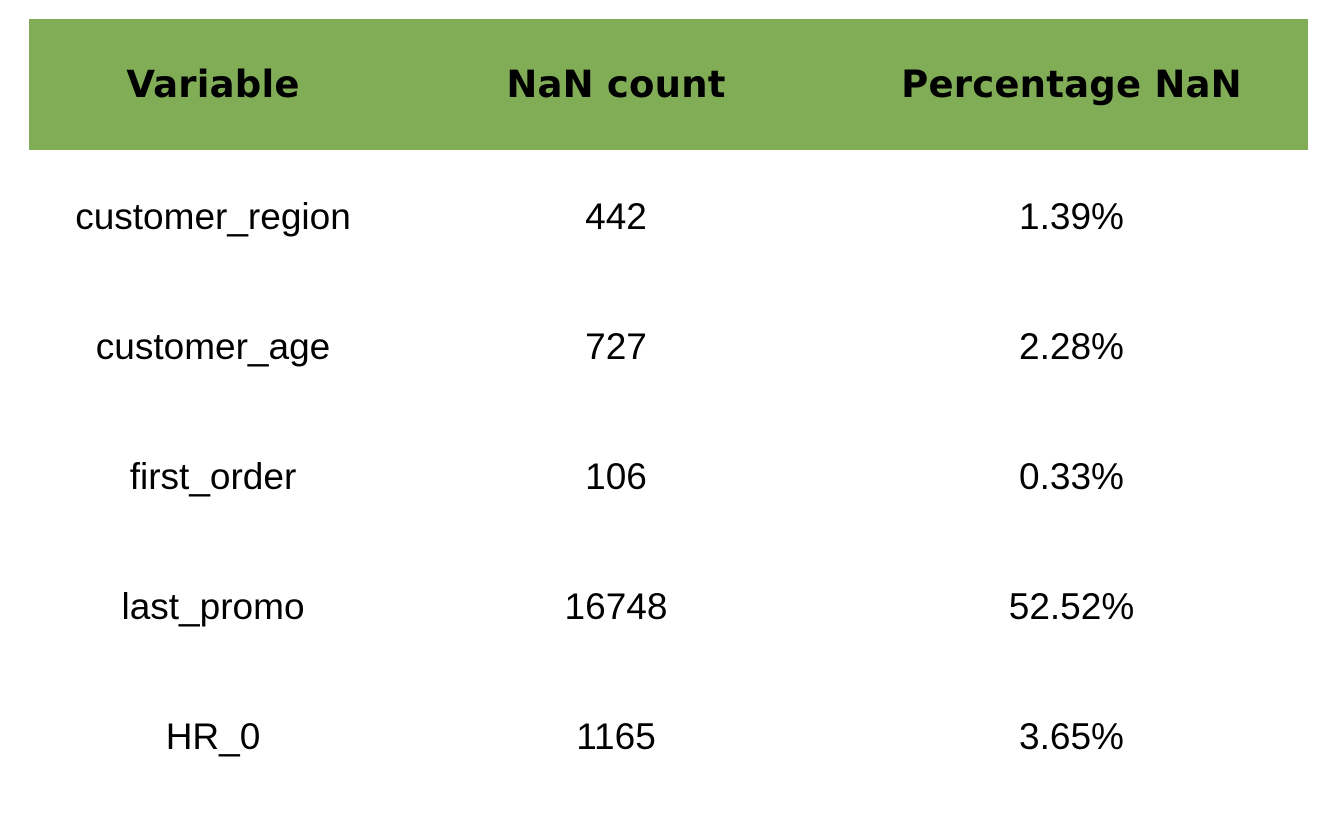 The image size is (1335, 833). What do you see at coordinates (668, 217) in the screenshot?
I see `table-row: customer_region 442 1.39%` at bounding box center [668, 217].